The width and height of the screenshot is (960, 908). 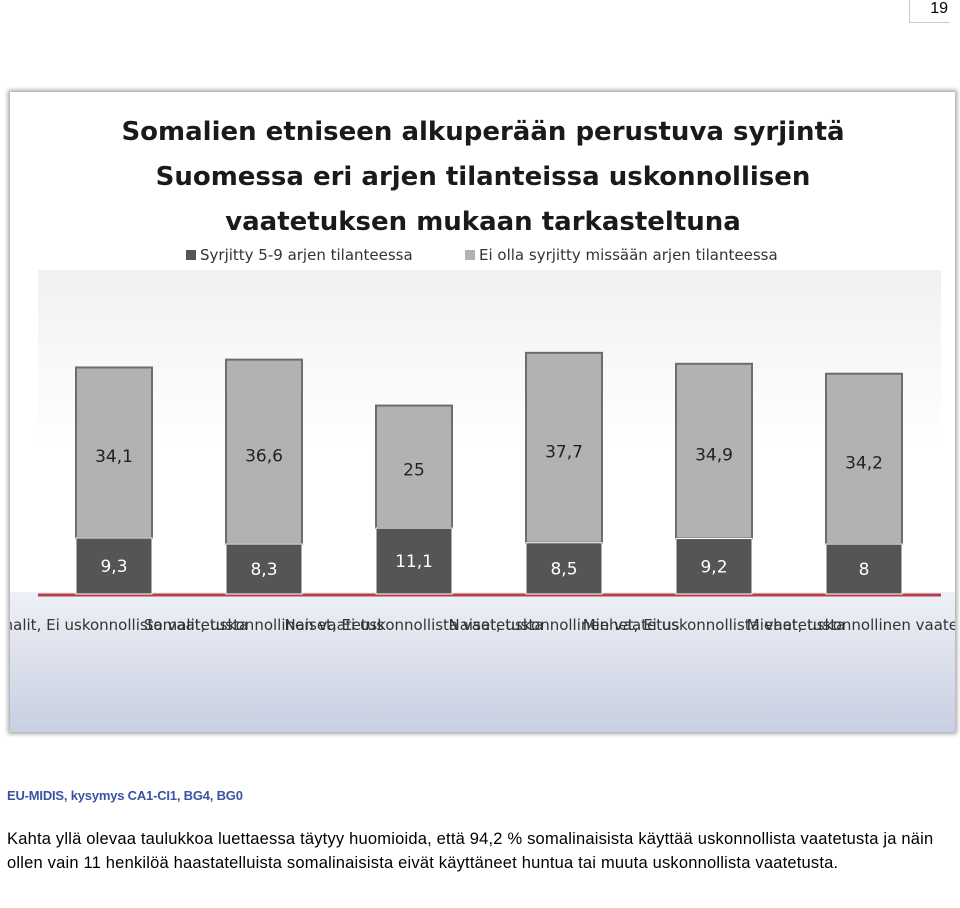 What do you see at coordinates (564, 453) in the screenshot?
I see `data-label-not-discriminated: 37,7` at bounding box center [564, 453].